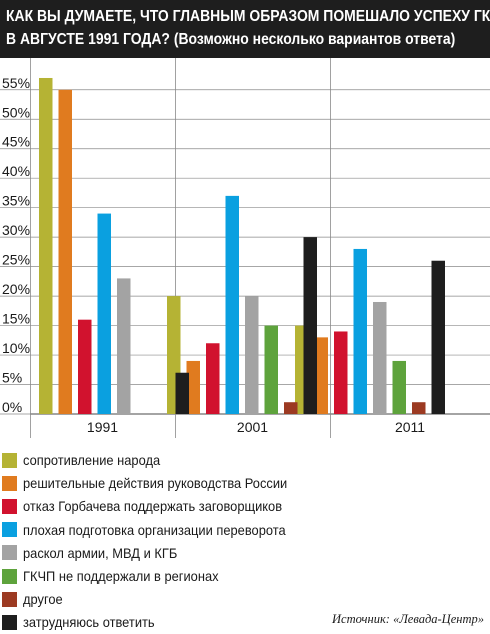 This screenshot has width=490, height=634. What do you see at coordinates (16, 319) in the screenshot?
I see `y-tick-label: 15%` at bounding box center [16, 319].